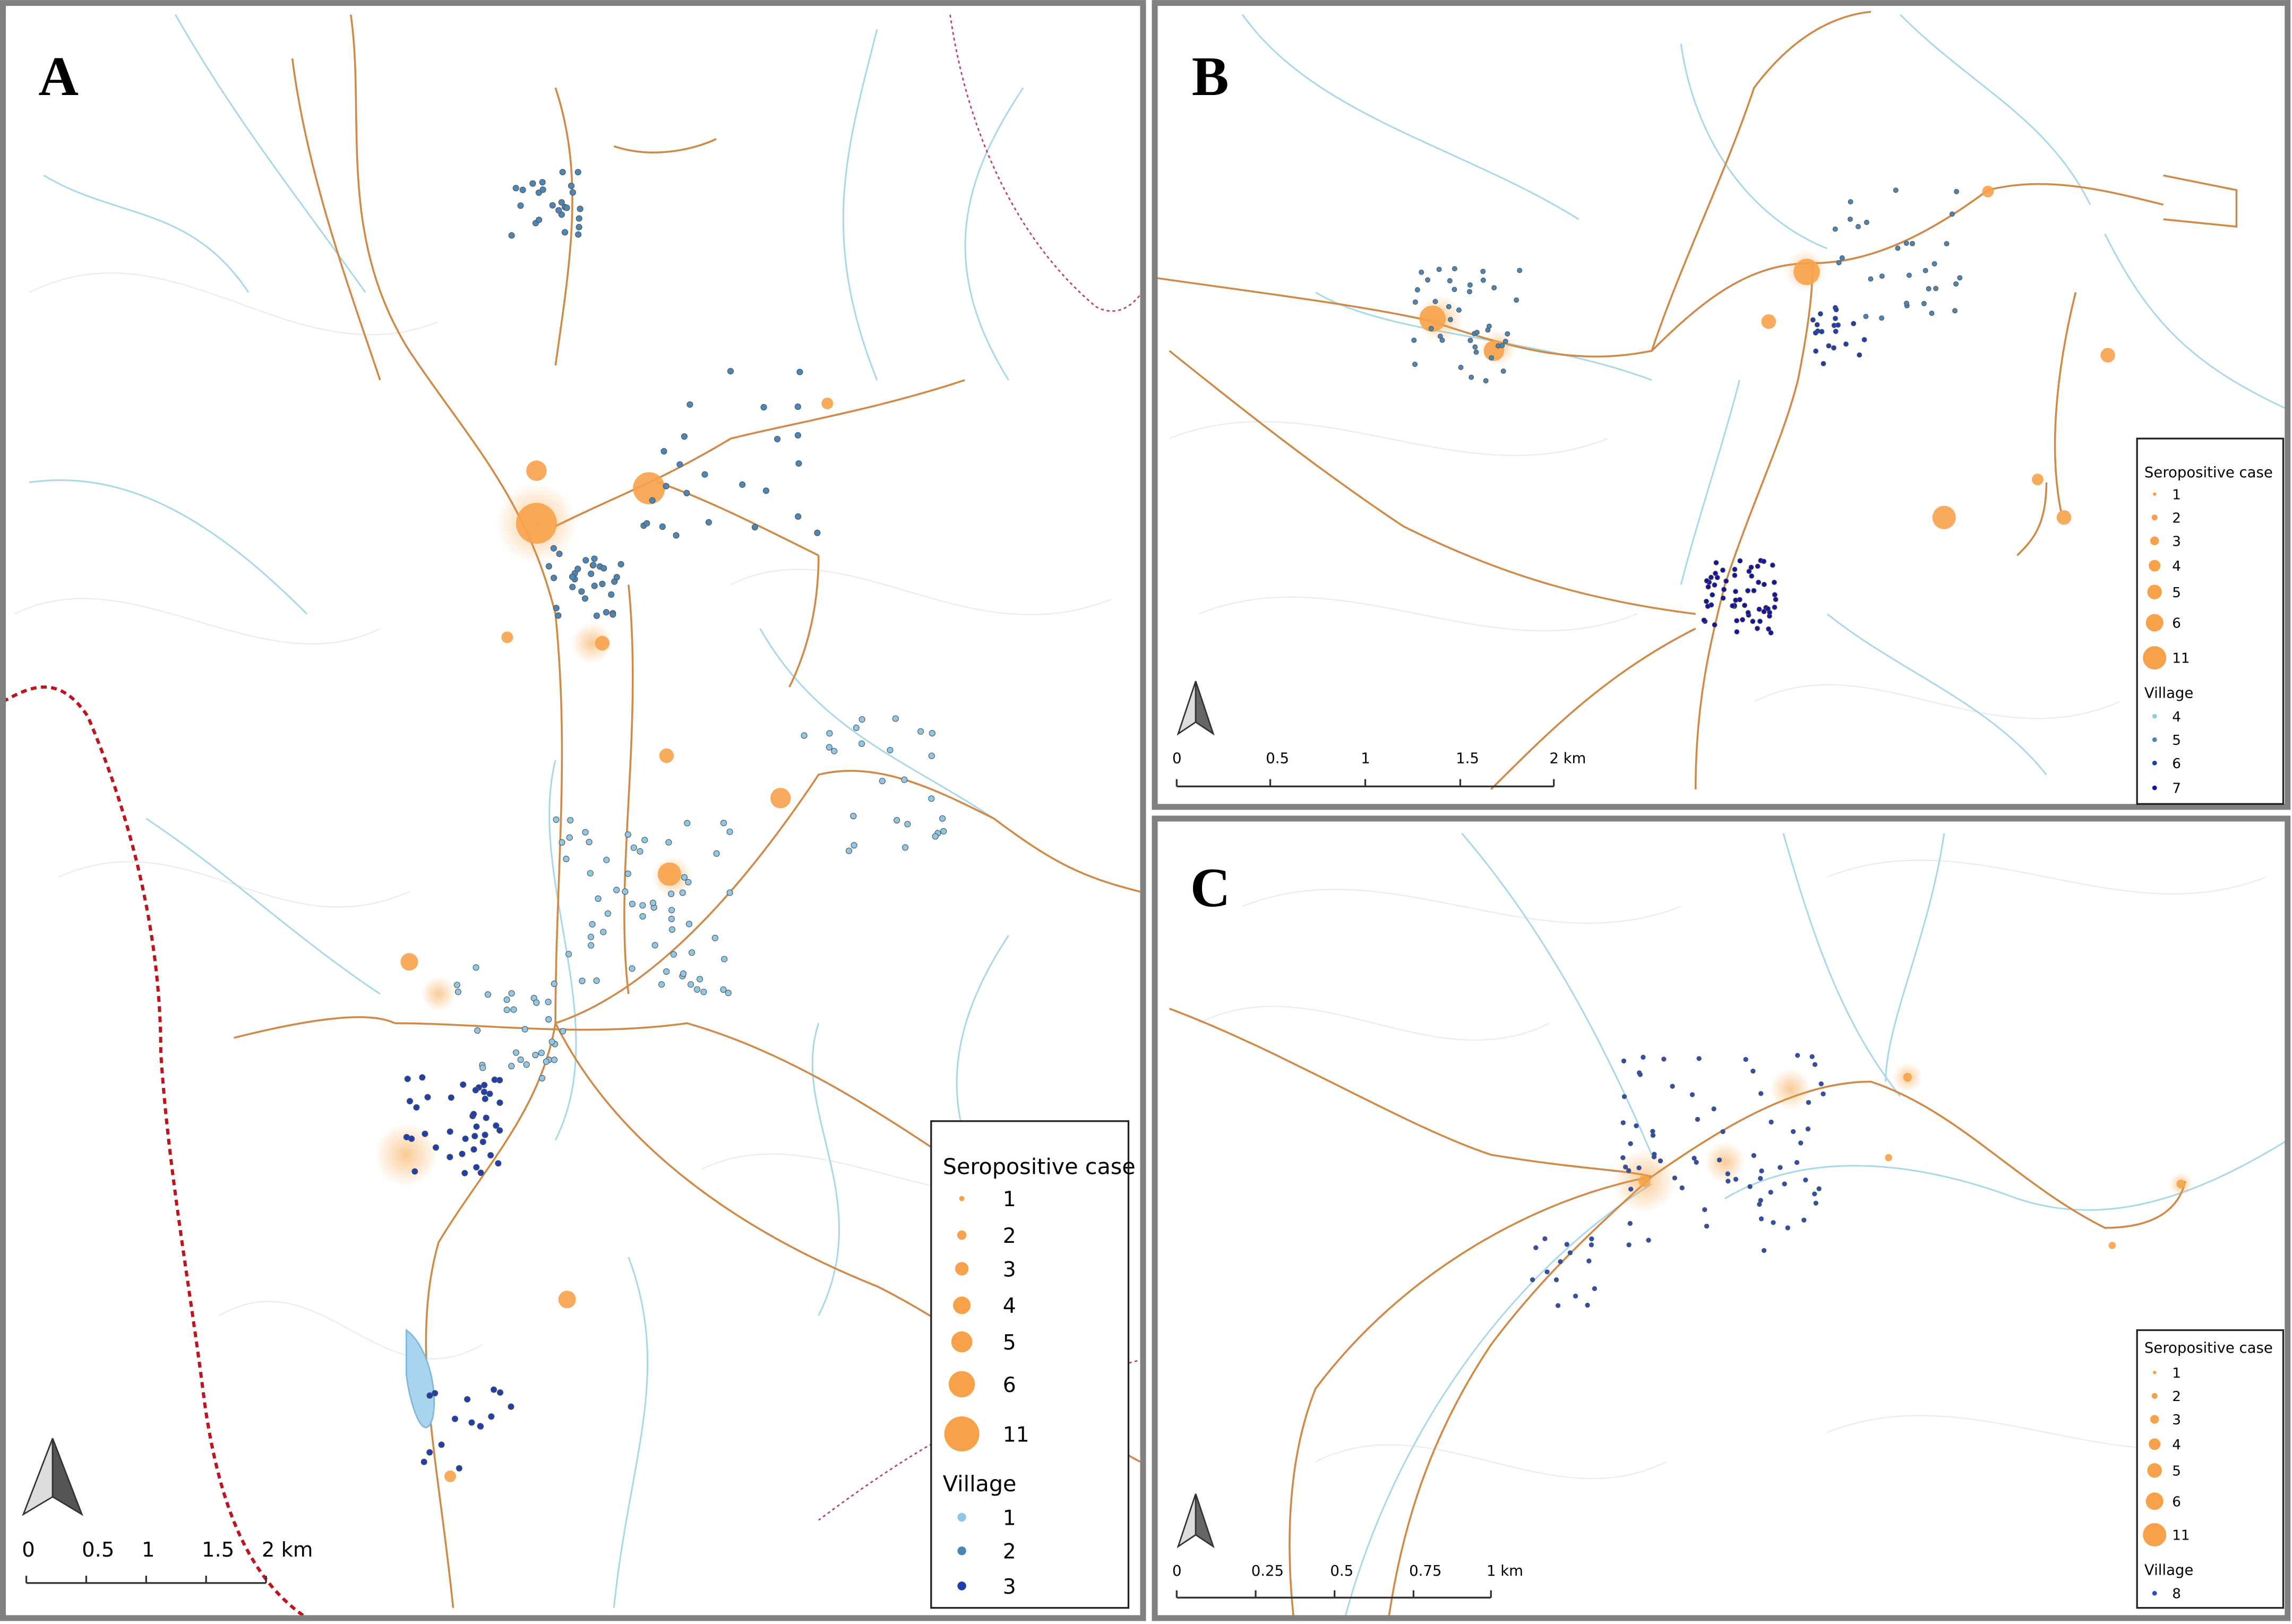 The height and width of the screenshot is (1624, 2292). Describe the element at coordinates (2168, 693) in the screenshot. I see `legend-title: Village` at that location.